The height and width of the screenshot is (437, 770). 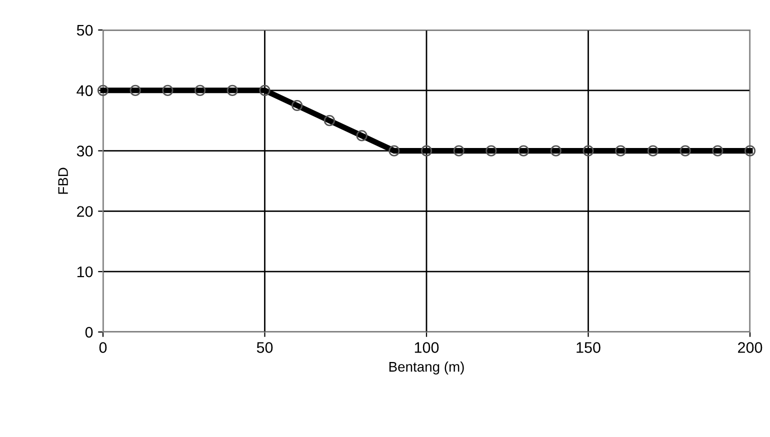 What do you see at coordinates (85, 211) in the screenshot?
I see `y-tick-label: 20` at bounding box center [85, 211].